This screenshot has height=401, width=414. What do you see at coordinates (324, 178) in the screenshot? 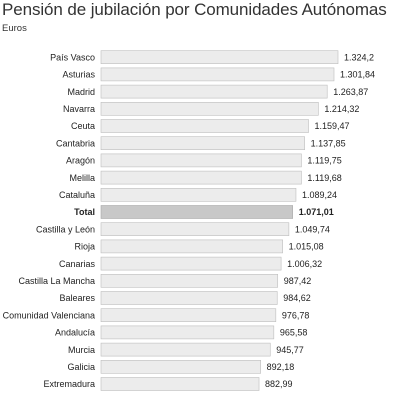
I see `value-label-melilla: 1.119,68` at bounding box center [324, 178].